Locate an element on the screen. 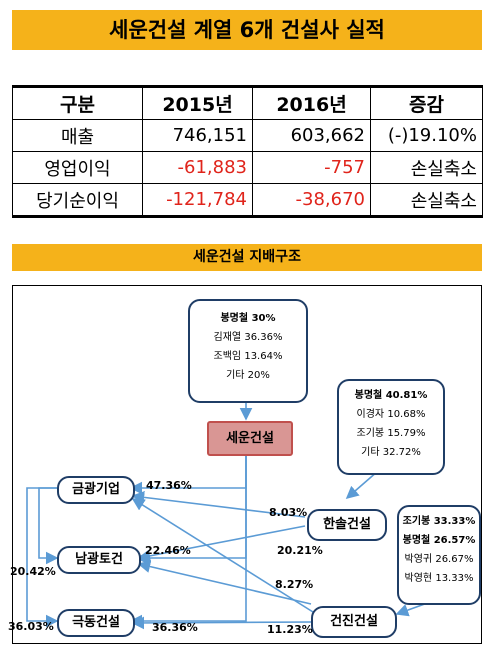  ownership-label: 20.42% is located at coordinates (33, 571).